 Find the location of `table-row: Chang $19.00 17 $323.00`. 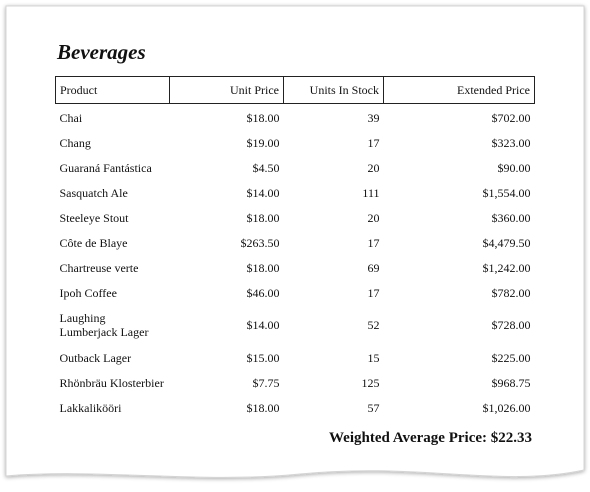

table-row: Chang $19.00 17 $323.00 is located at coordinates (295, 142).